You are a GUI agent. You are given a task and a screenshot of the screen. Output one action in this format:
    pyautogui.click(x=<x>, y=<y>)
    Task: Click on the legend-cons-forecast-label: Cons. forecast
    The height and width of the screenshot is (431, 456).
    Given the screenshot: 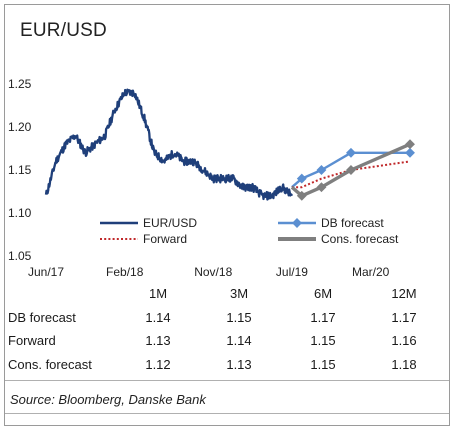 What is the action you would take?
    pyautogui.click(x=360, y=239)
    